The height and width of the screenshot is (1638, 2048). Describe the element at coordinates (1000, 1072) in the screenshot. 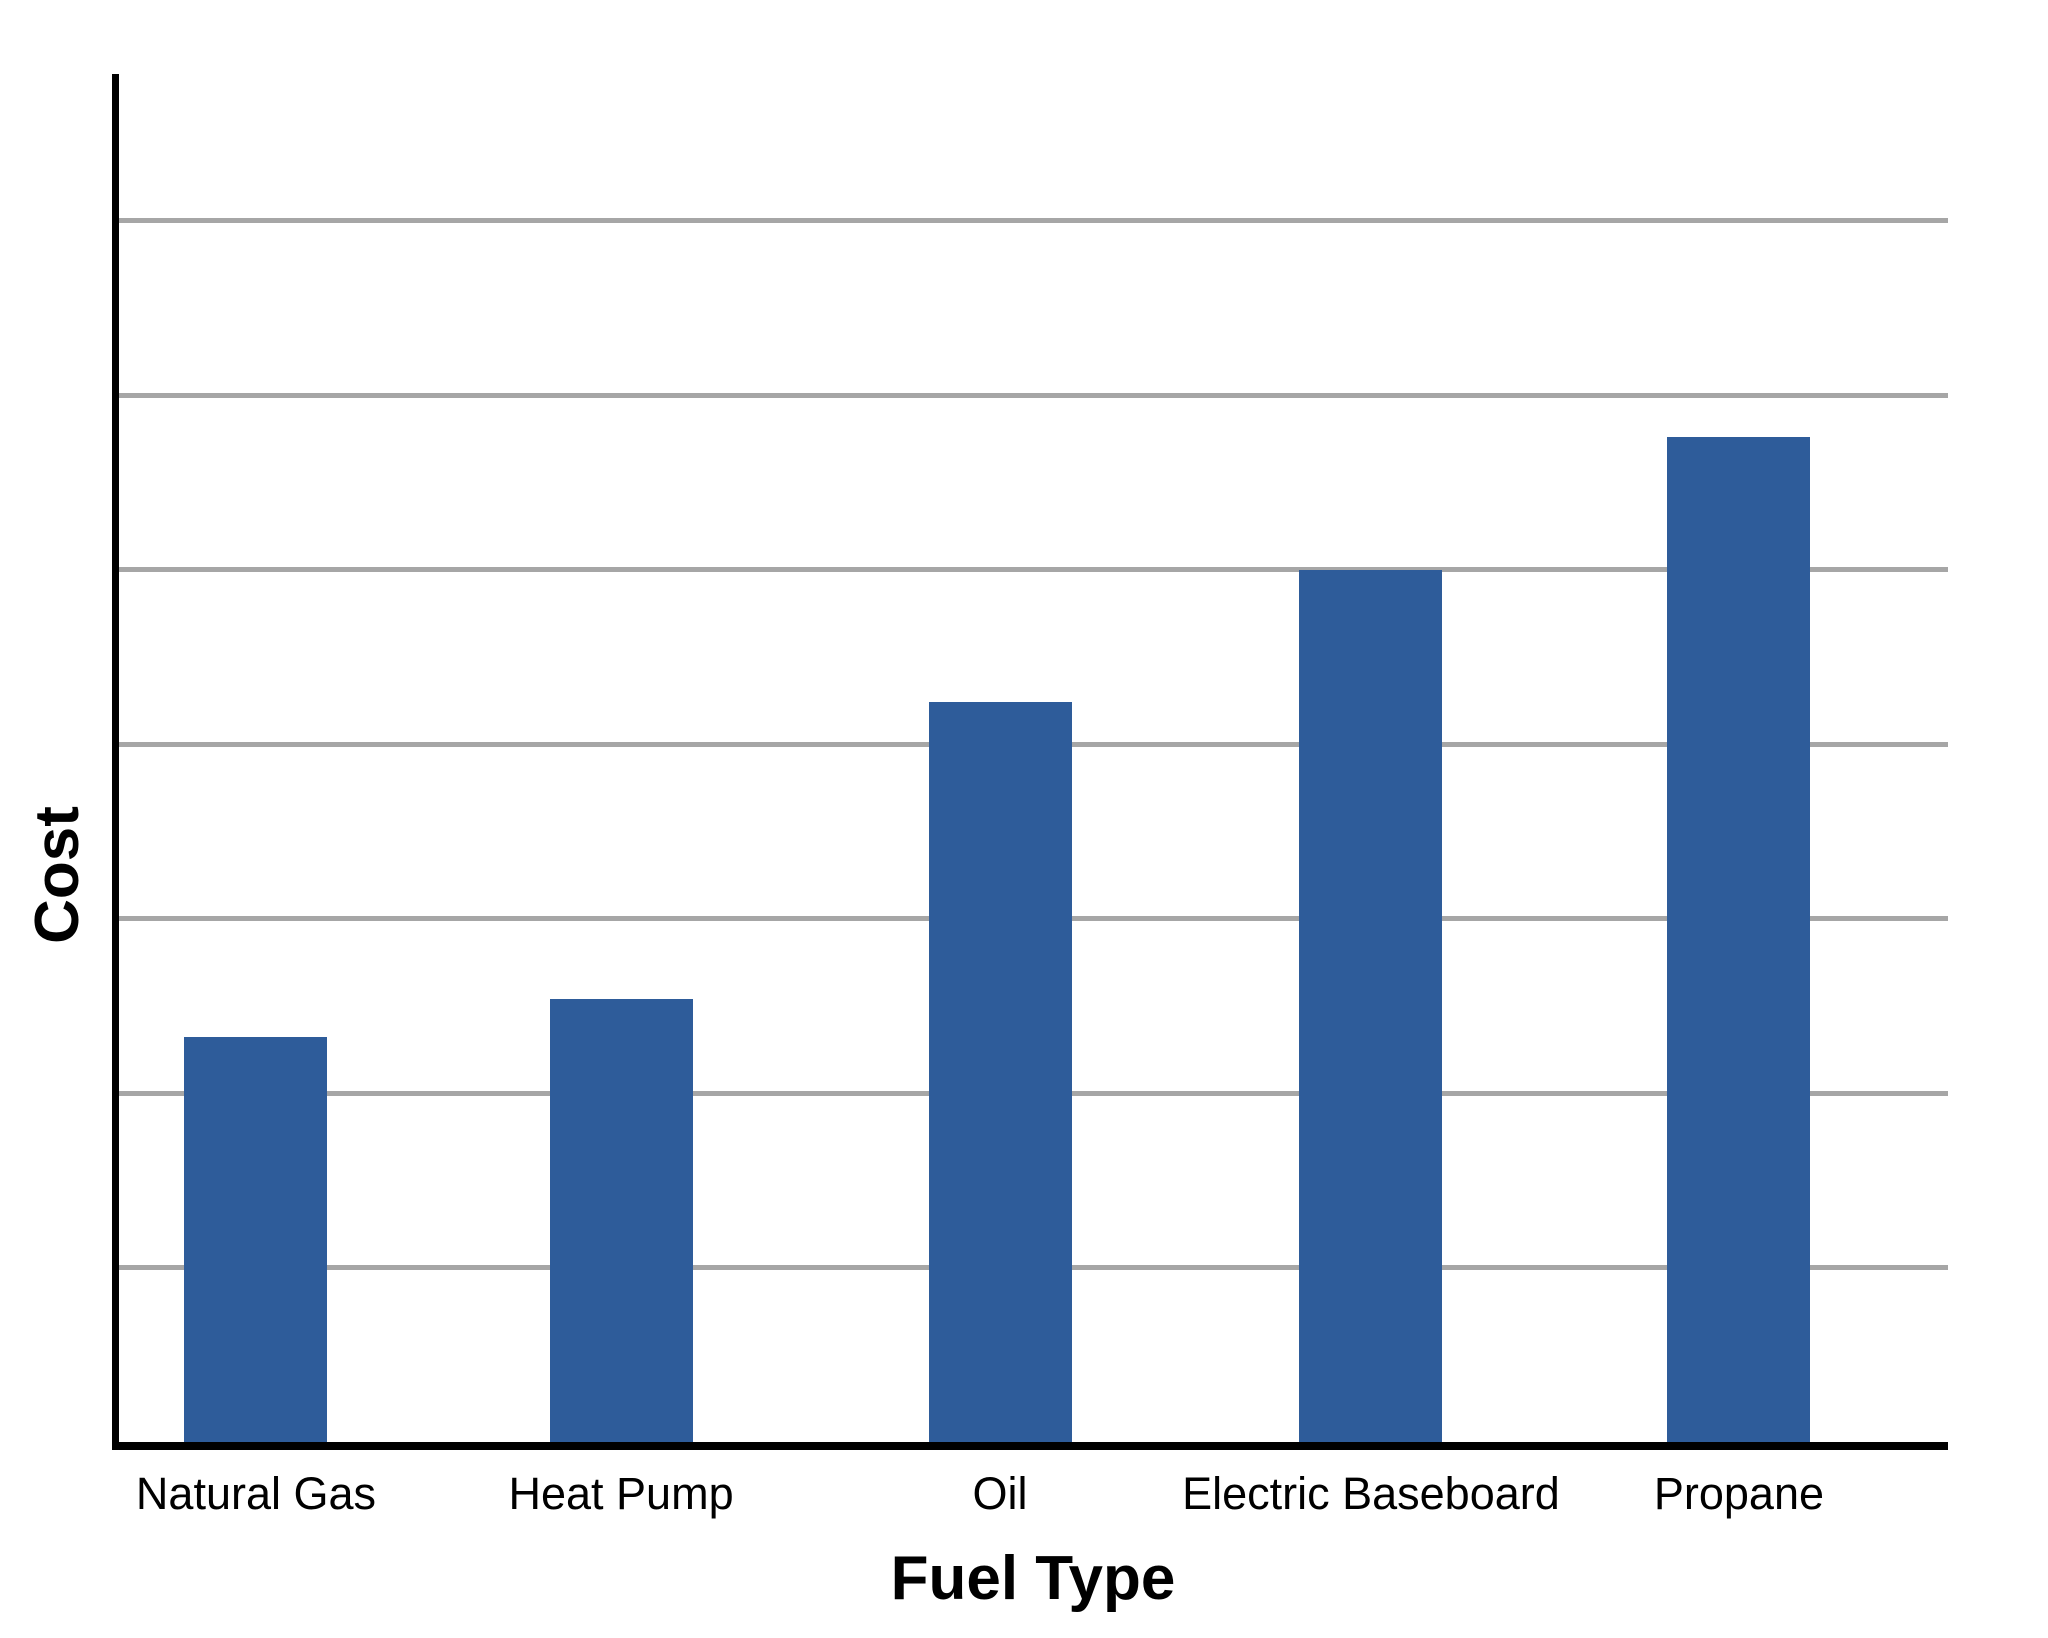

I see `bar-oil` at that location.